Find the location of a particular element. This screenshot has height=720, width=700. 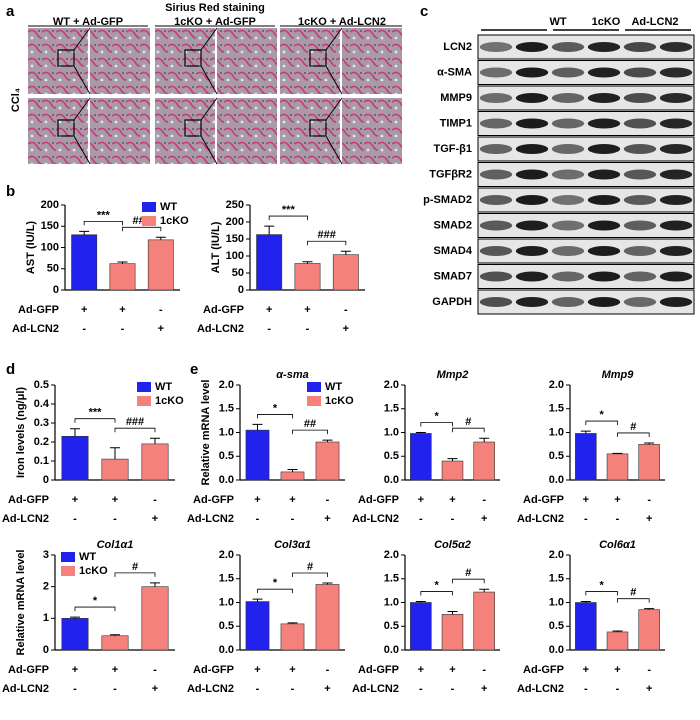

blot-strip is located at coordinates (586, 200).